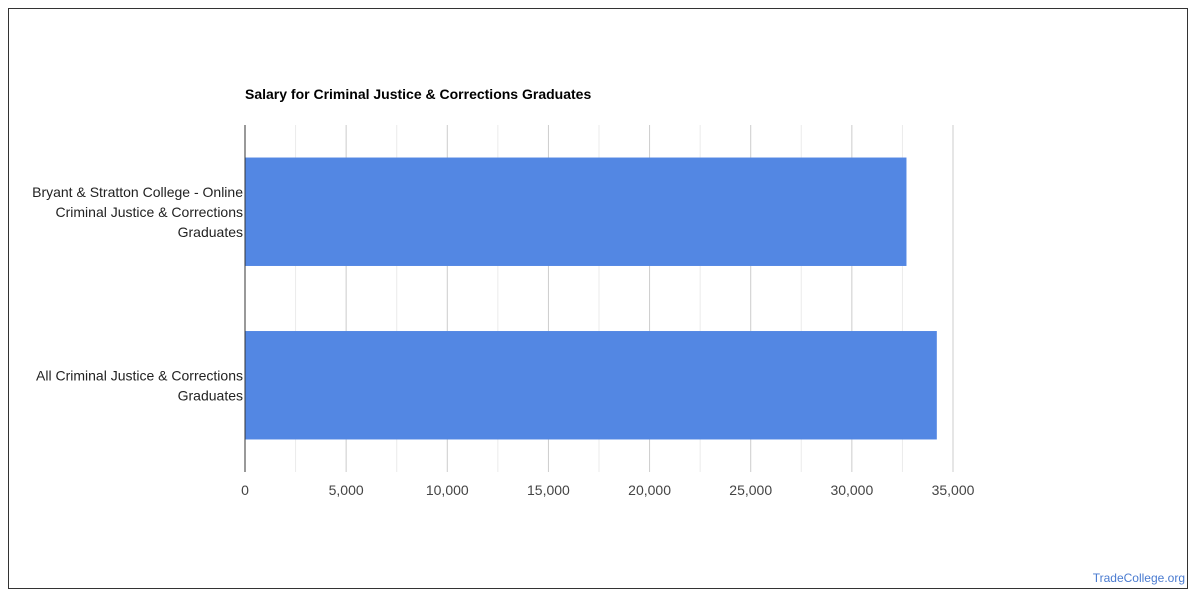  Describe the element at coordinates (245, 490) in the screenshot. I see `x-tick-label: 0` at that location.